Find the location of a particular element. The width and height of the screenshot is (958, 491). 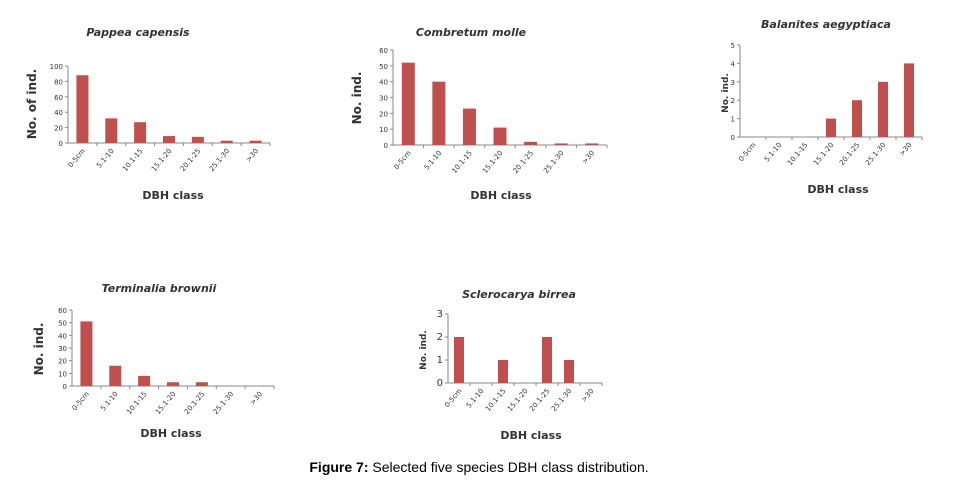

chart-title: Sclerocarya birrea is located at coordinates (519, 294).